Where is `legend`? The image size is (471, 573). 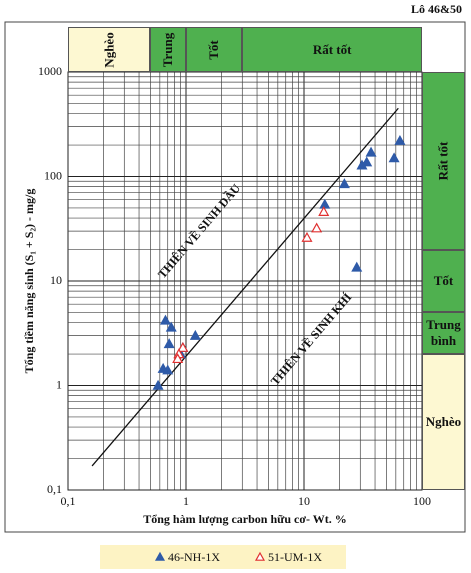
legend is located at coordinates (223, 557).